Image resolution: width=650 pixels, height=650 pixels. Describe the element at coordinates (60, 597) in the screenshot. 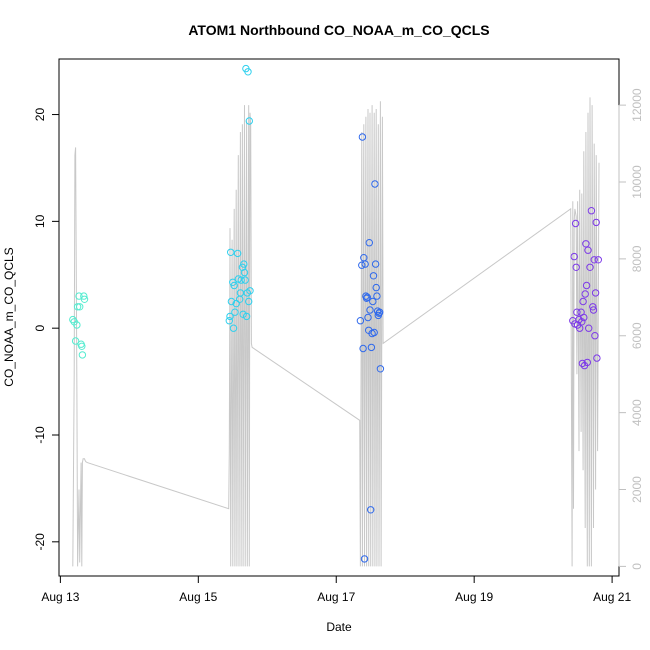

I see `x-tick-label: Aug 13` at that location.